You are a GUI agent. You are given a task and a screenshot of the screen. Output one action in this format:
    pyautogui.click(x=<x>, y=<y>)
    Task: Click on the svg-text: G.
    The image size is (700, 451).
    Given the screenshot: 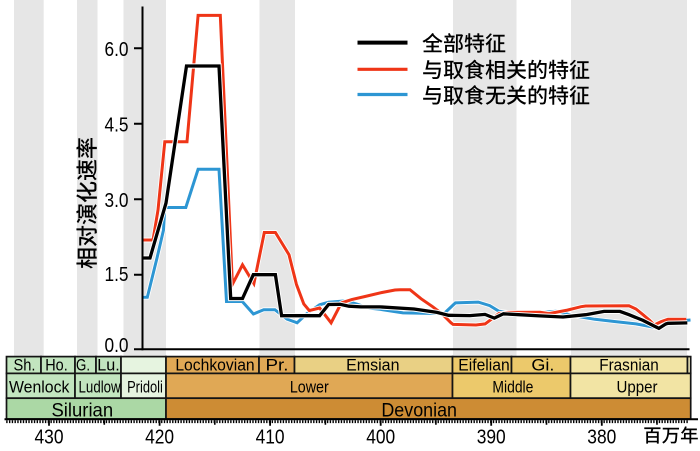 What is the action you would take?
    pyautogui.click(x=83, y=366)
    